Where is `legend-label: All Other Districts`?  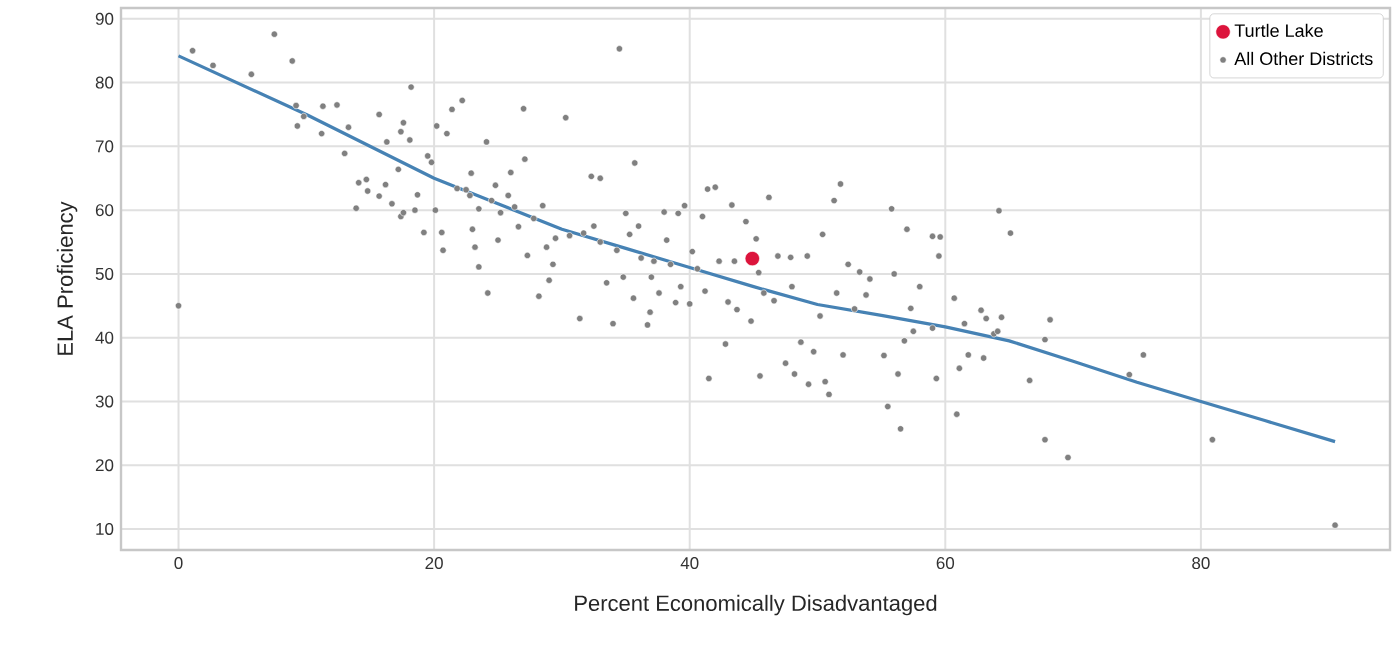
legend-label: All Other Districts is located at coordinates (1303, 58).